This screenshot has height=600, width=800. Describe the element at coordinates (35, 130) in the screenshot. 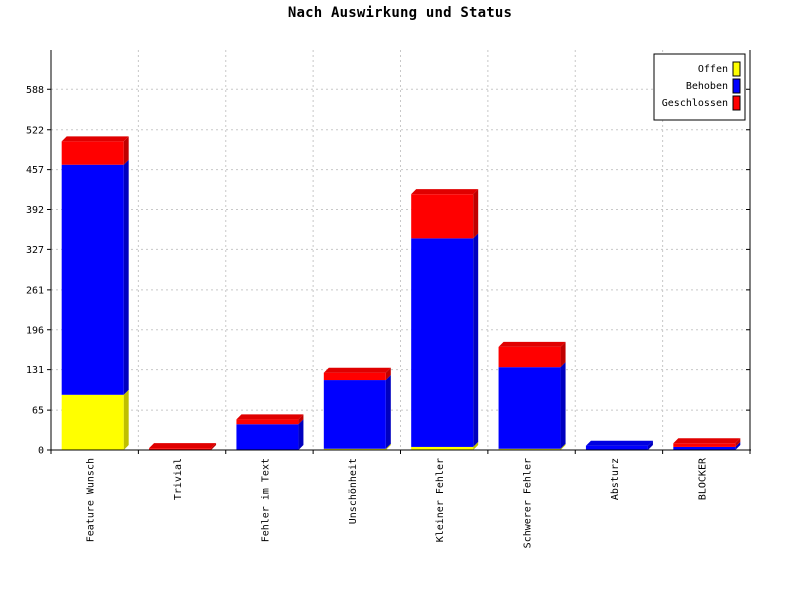

I see `y-tick-label: 522` at that location.